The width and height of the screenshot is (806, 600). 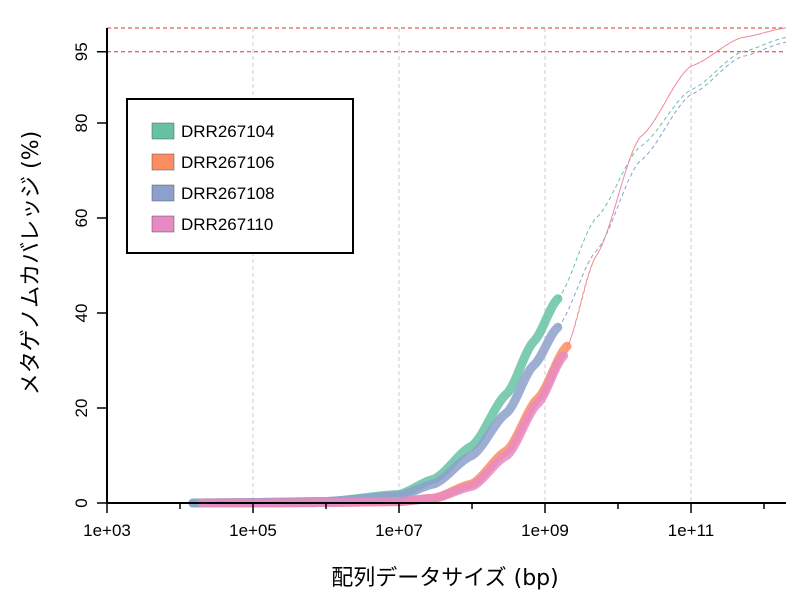 What do you see at coordinates (444, 578) in the screenshot?
I see `x-axis-title: 配列データサイズ (bp)` at bounding box center [444, 578].